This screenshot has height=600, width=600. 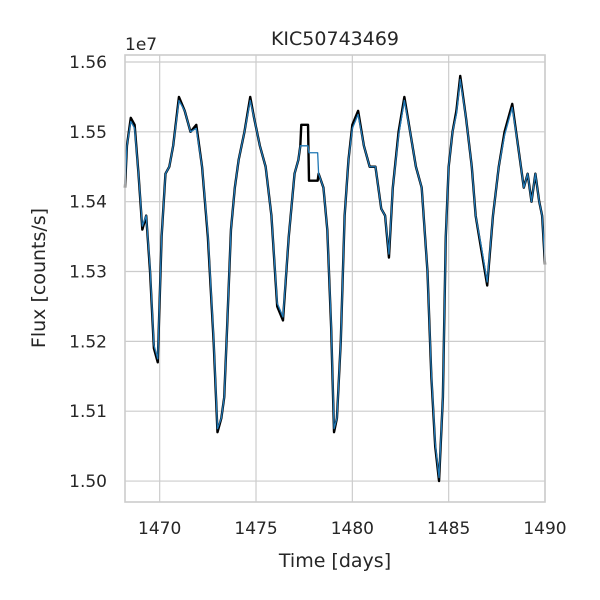 I want to click on x-tick-label: 1485, so click(x=448, y=529).